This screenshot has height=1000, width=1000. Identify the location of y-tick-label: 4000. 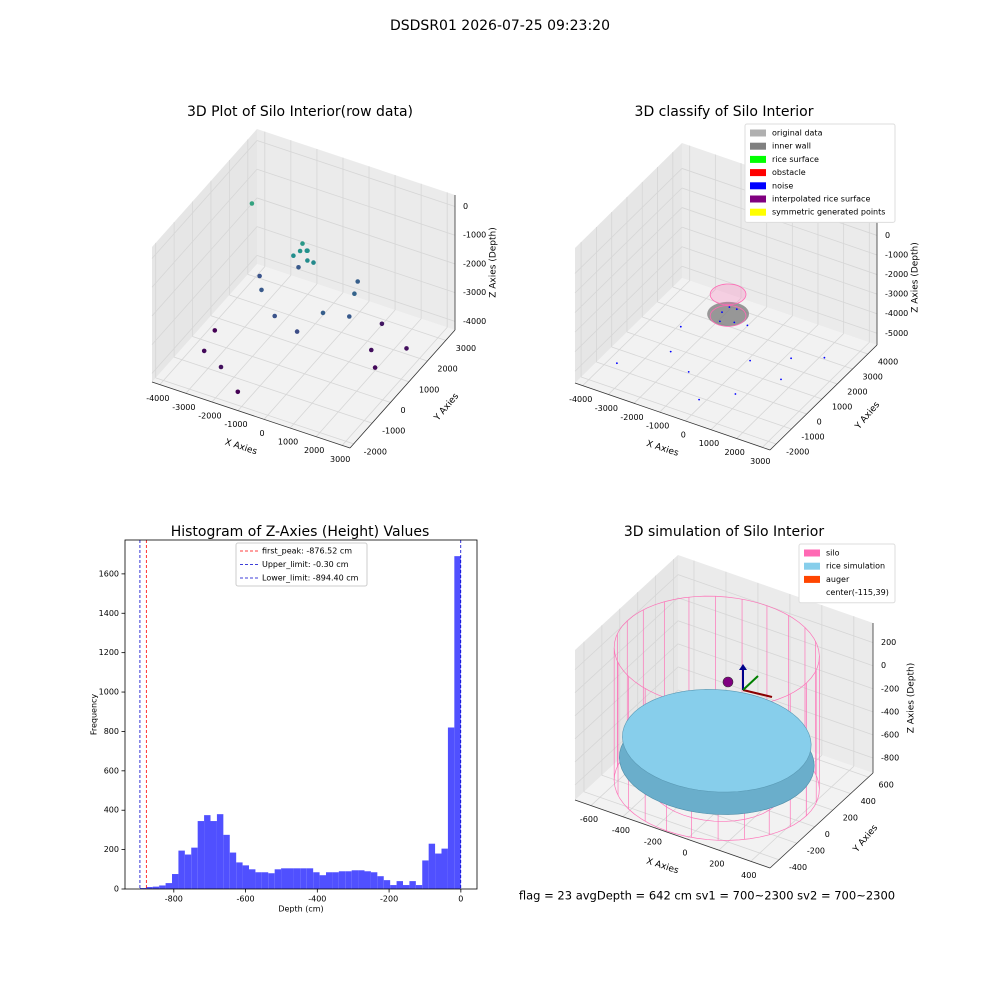
(888, 362).